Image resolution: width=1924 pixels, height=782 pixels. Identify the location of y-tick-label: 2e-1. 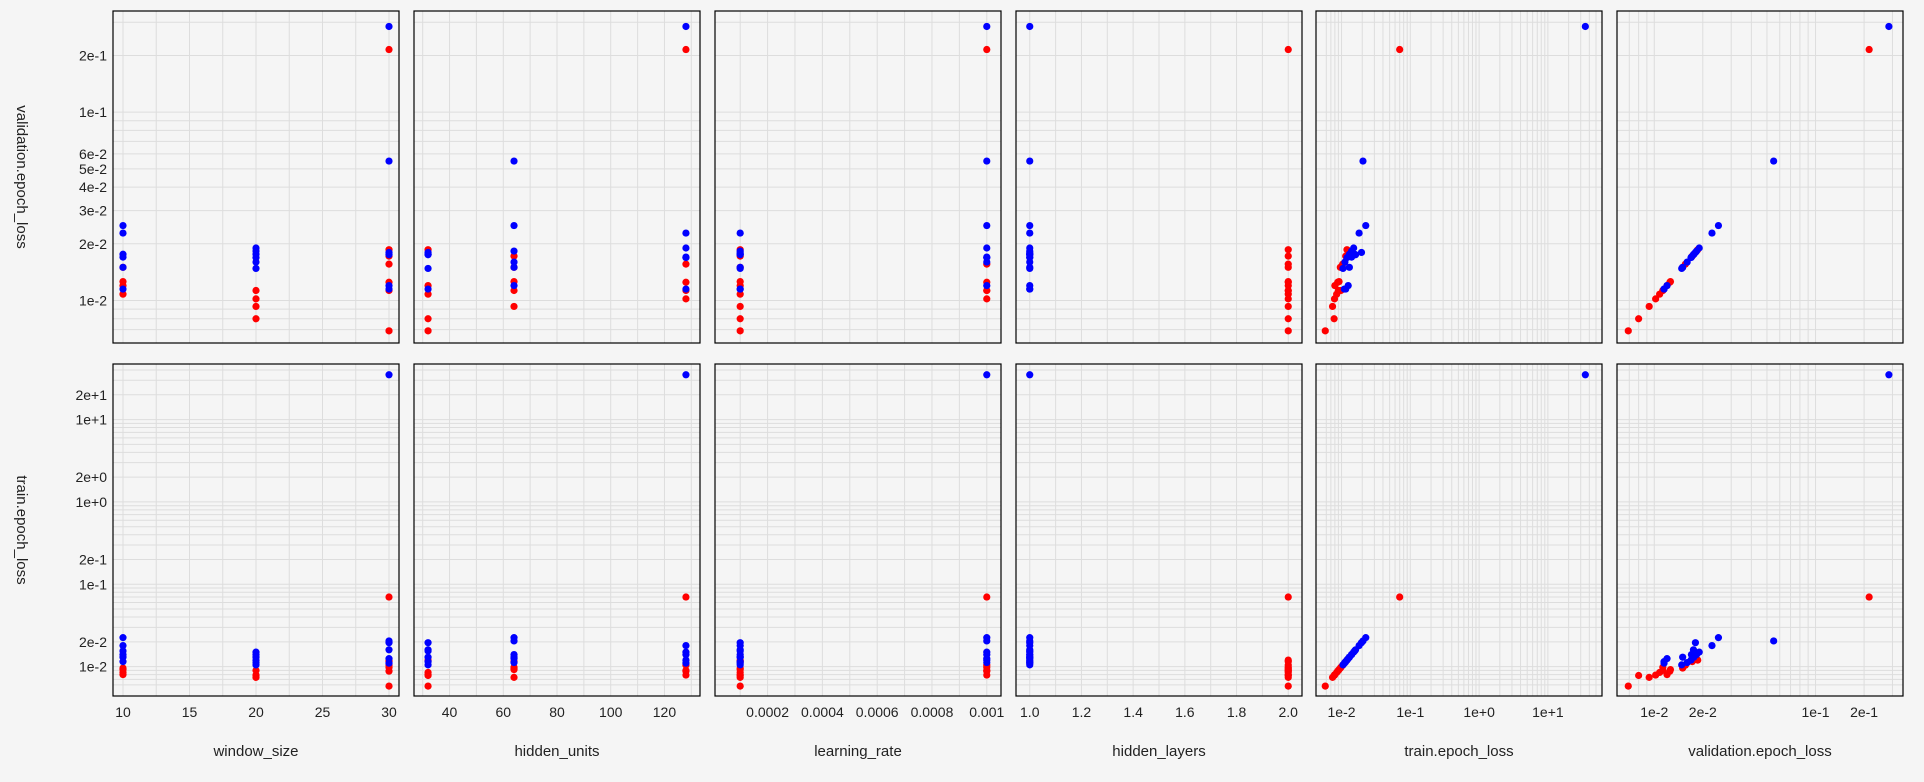
(93, 559).